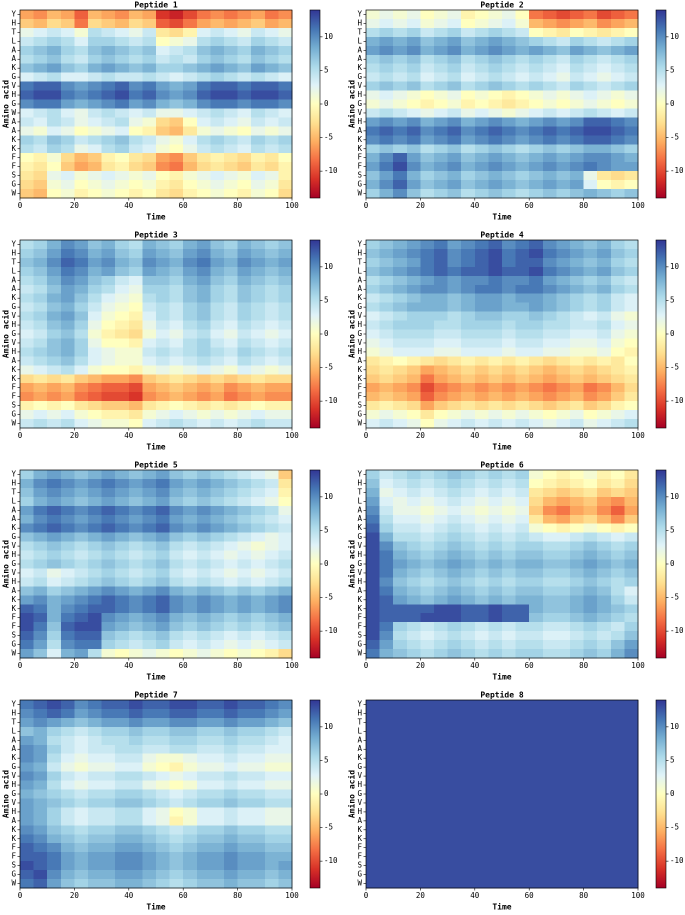 This screenshot has width=685, height=915. Describe the element at coordinates (359, 482) in the screenshot. I see `y-tick-label: H` at that location.